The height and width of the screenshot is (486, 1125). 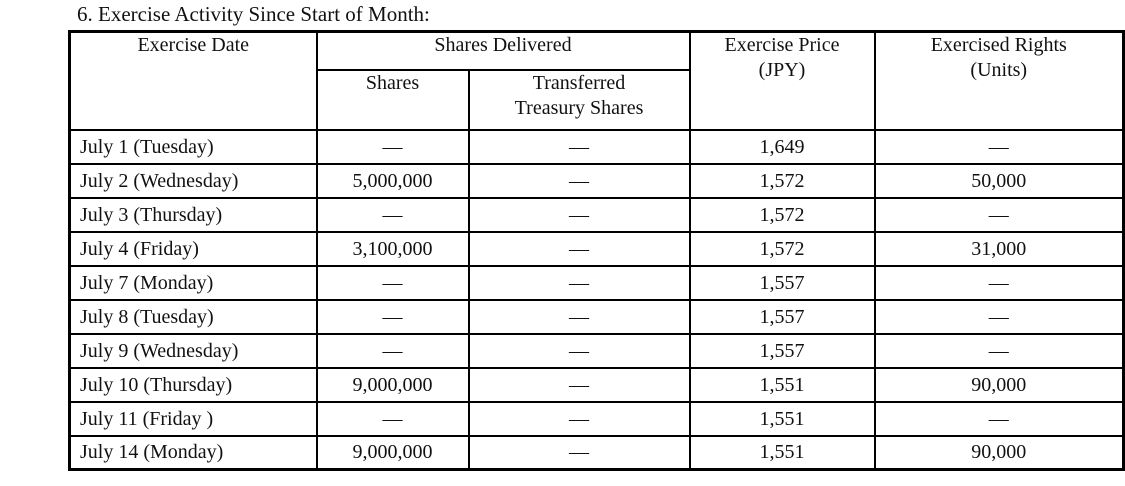 What do you see at coordinates (392, 180) in the screenshot?
I see `cell-shares: 5,000,000` at bounding box center [392, 180].